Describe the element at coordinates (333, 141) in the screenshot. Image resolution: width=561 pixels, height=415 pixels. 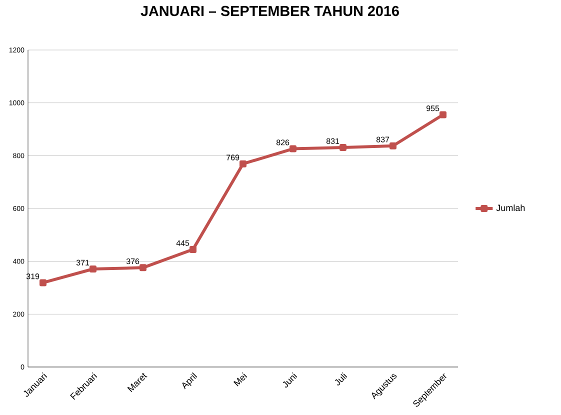
I see `data-label: 831` at that location.